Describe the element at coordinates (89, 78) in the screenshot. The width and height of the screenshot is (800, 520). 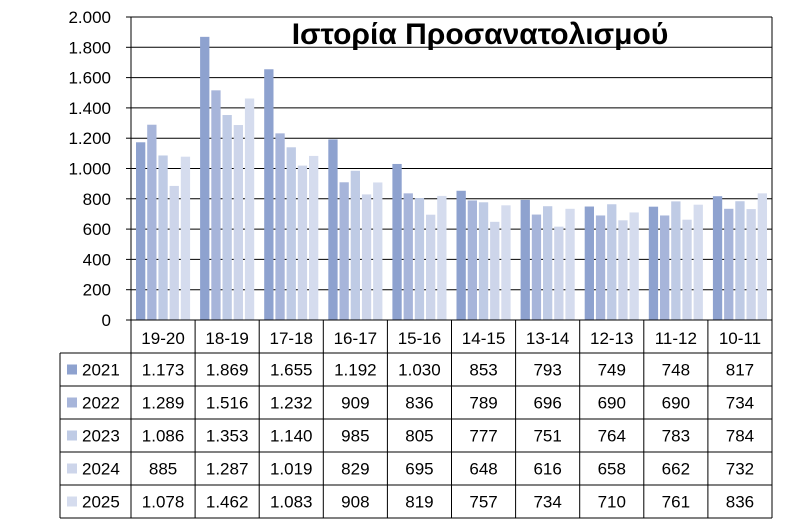
I see `y-tick-label: 1.600` at that location.